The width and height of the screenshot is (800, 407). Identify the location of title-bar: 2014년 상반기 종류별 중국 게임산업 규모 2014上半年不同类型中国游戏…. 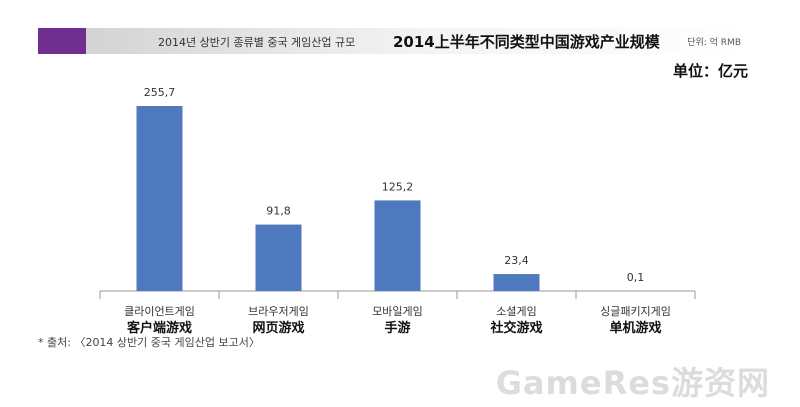
(394, 41).